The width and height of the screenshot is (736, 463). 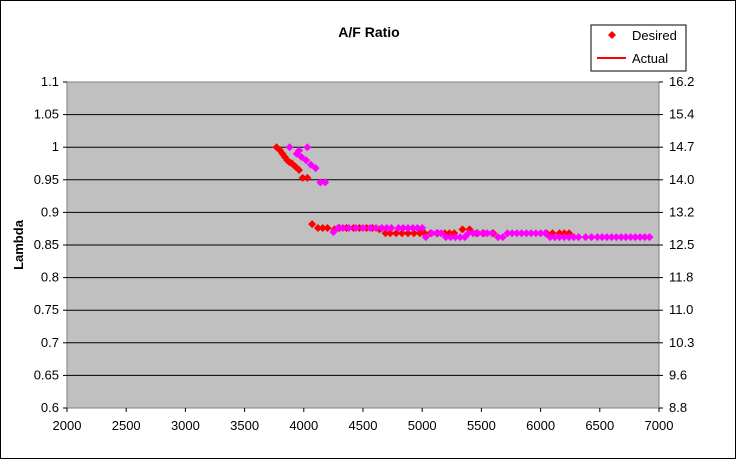 What do you see at coordinates (638, 48) in the screenshot?
I see `legend-box` at bounding box center [638, 48].